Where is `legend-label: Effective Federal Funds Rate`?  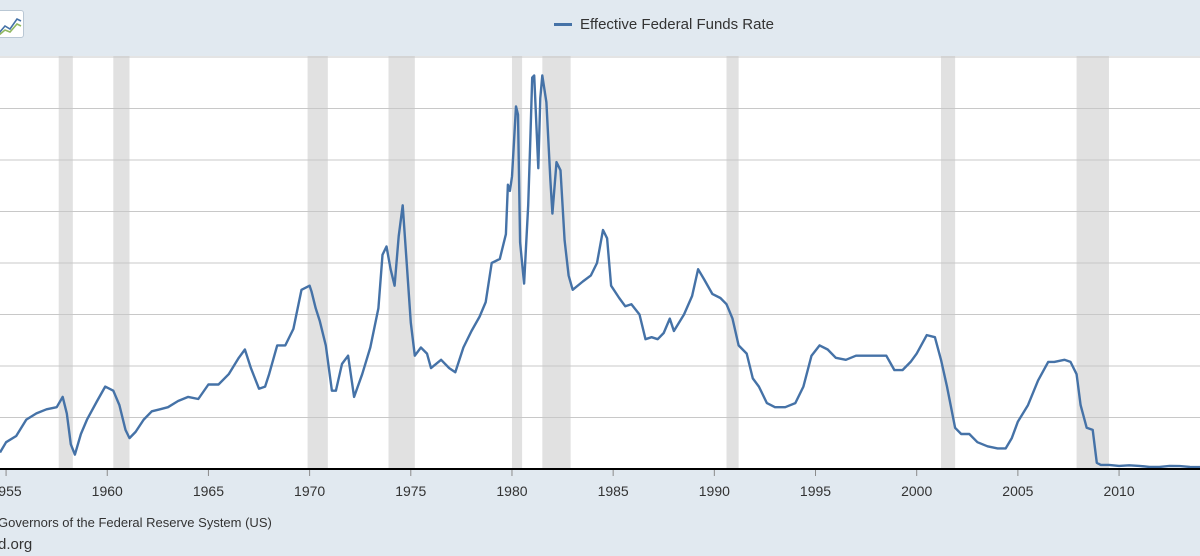 legend-label: Effective Federal Funds Rate is located at coordinates (677, 24).